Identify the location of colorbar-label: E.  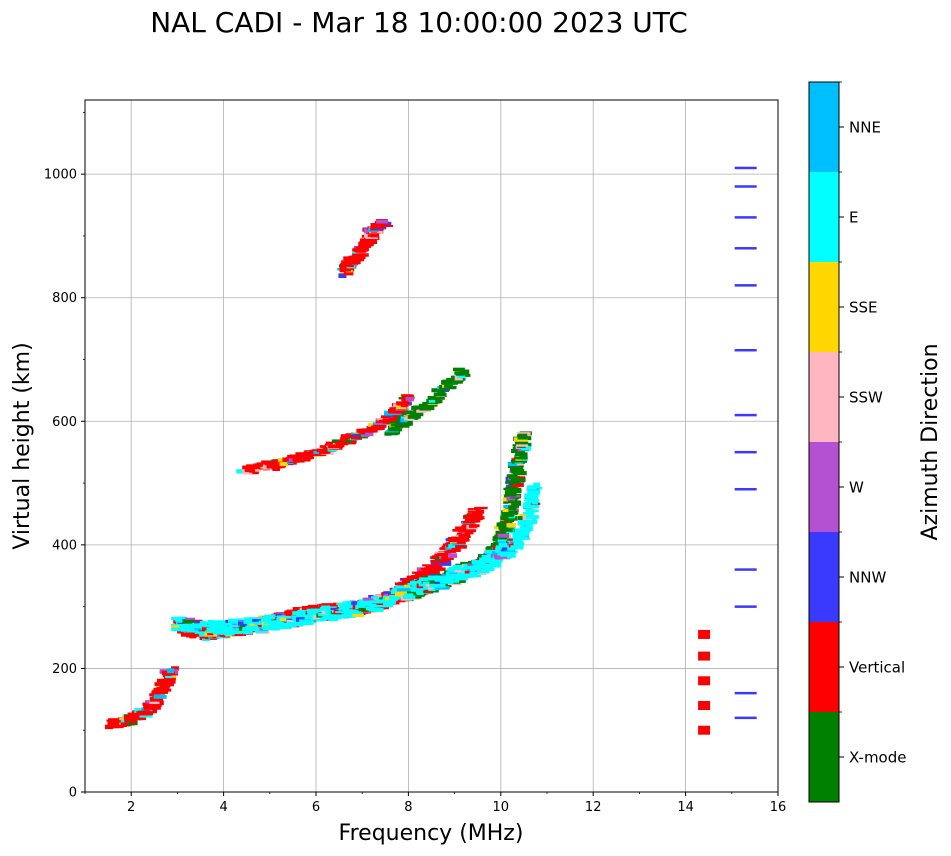
(853, 218).